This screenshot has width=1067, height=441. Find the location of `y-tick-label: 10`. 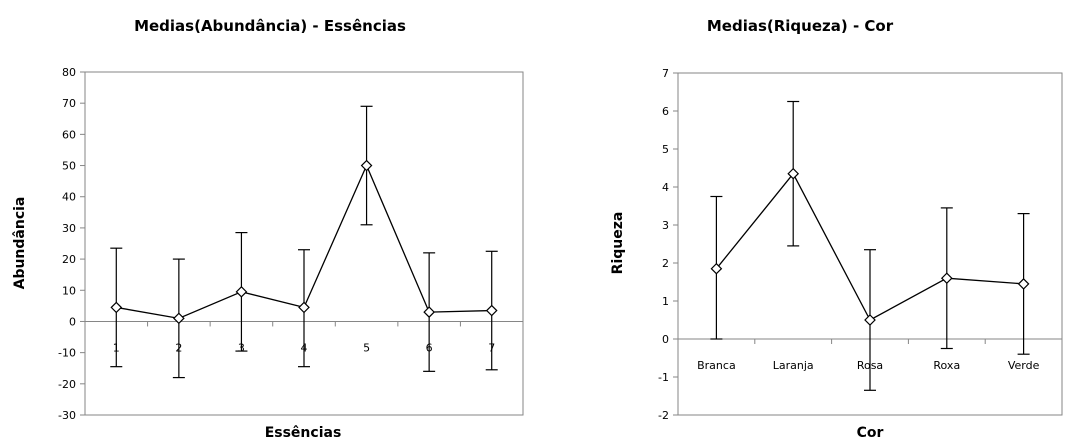

y-tick-label: 10 is located at coordinates (69, 290).